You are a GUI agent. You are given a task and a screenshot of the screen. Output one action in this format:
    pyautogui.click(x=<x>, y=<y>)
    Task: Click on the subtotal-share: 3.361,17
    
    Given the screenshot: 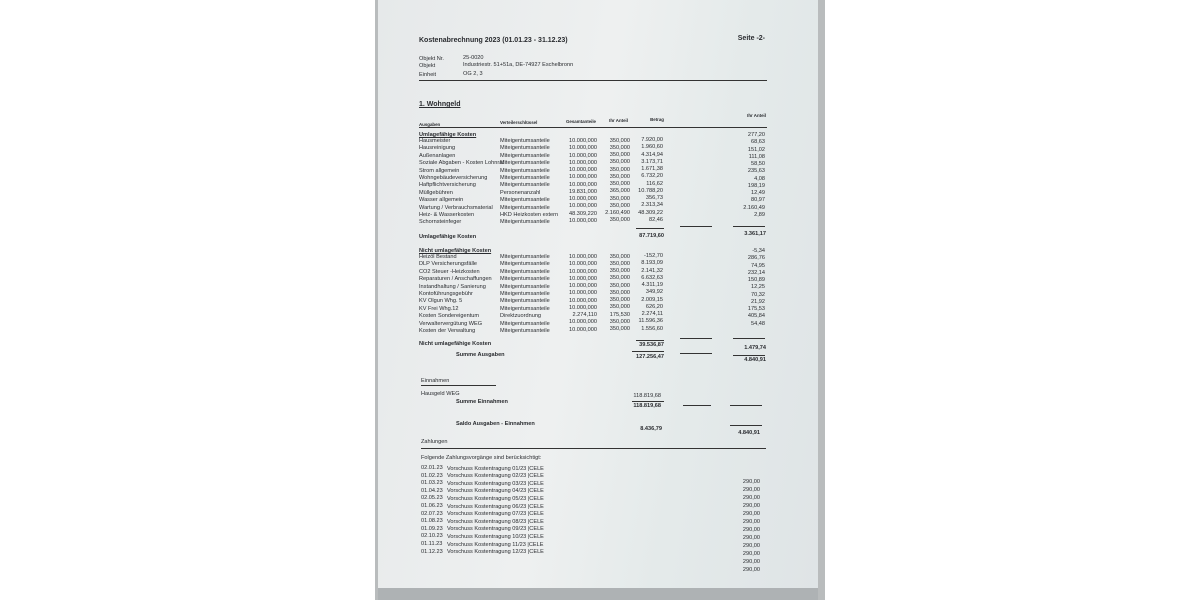 What is the action you would take?
    pyautogui.click(x=755, y=234)
    